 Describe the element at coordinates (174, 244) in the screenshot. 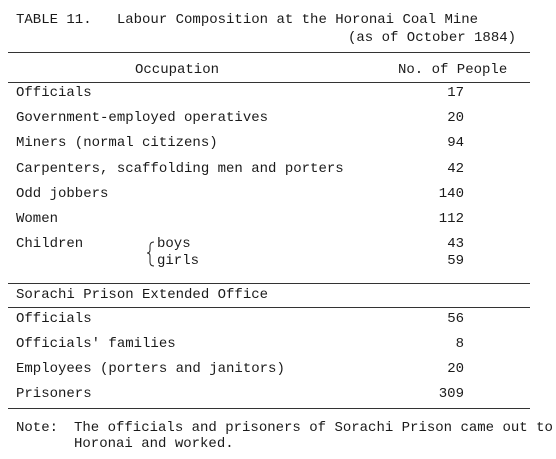

I see `row-label: boys` at that location.